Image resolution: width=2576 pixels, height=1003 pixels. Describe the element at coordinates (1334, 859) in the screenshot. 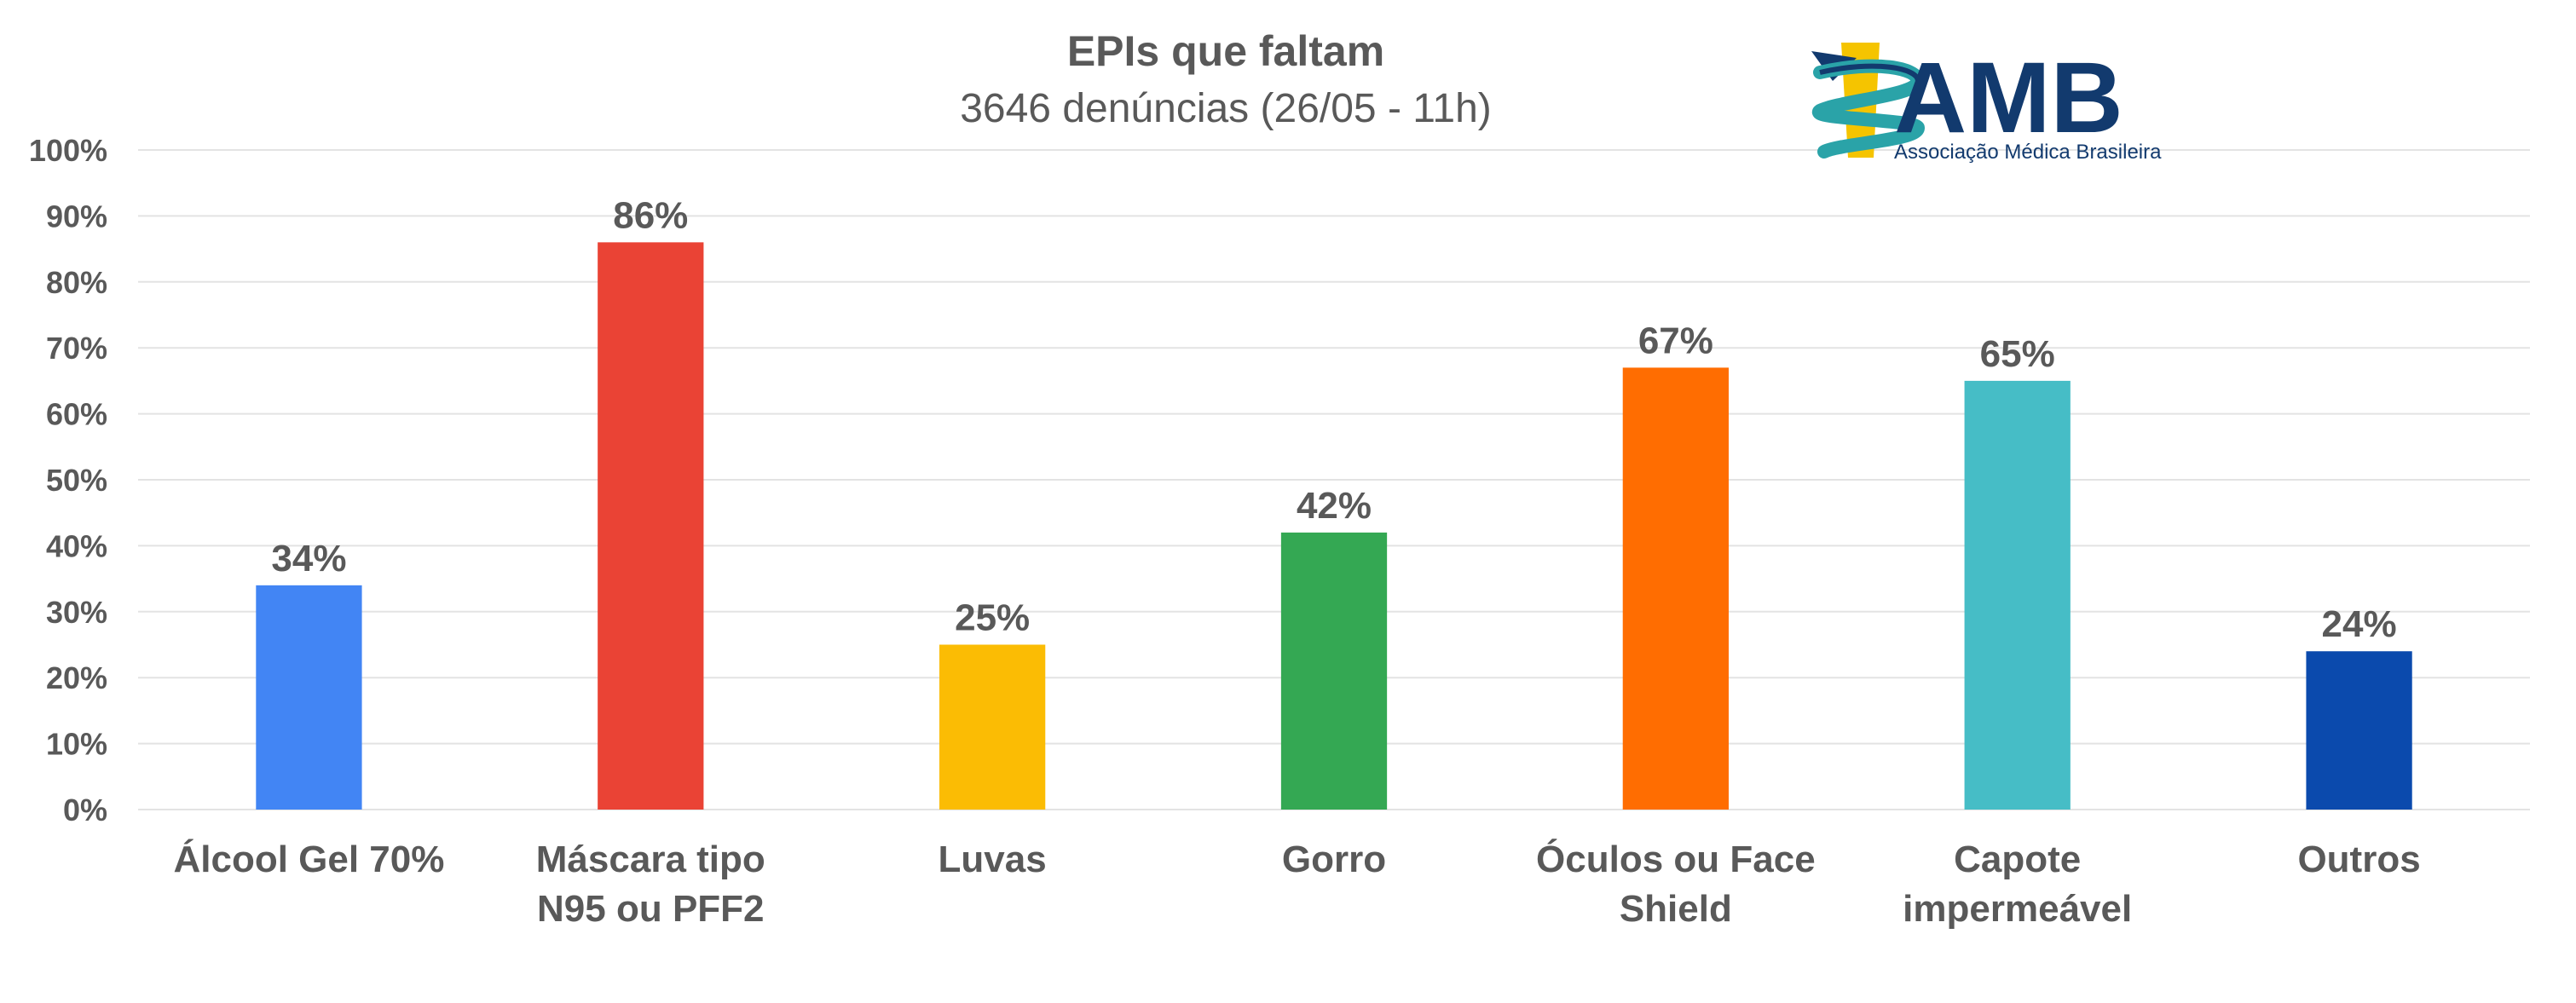

I see `x-tick-label: Gorro` at that location.